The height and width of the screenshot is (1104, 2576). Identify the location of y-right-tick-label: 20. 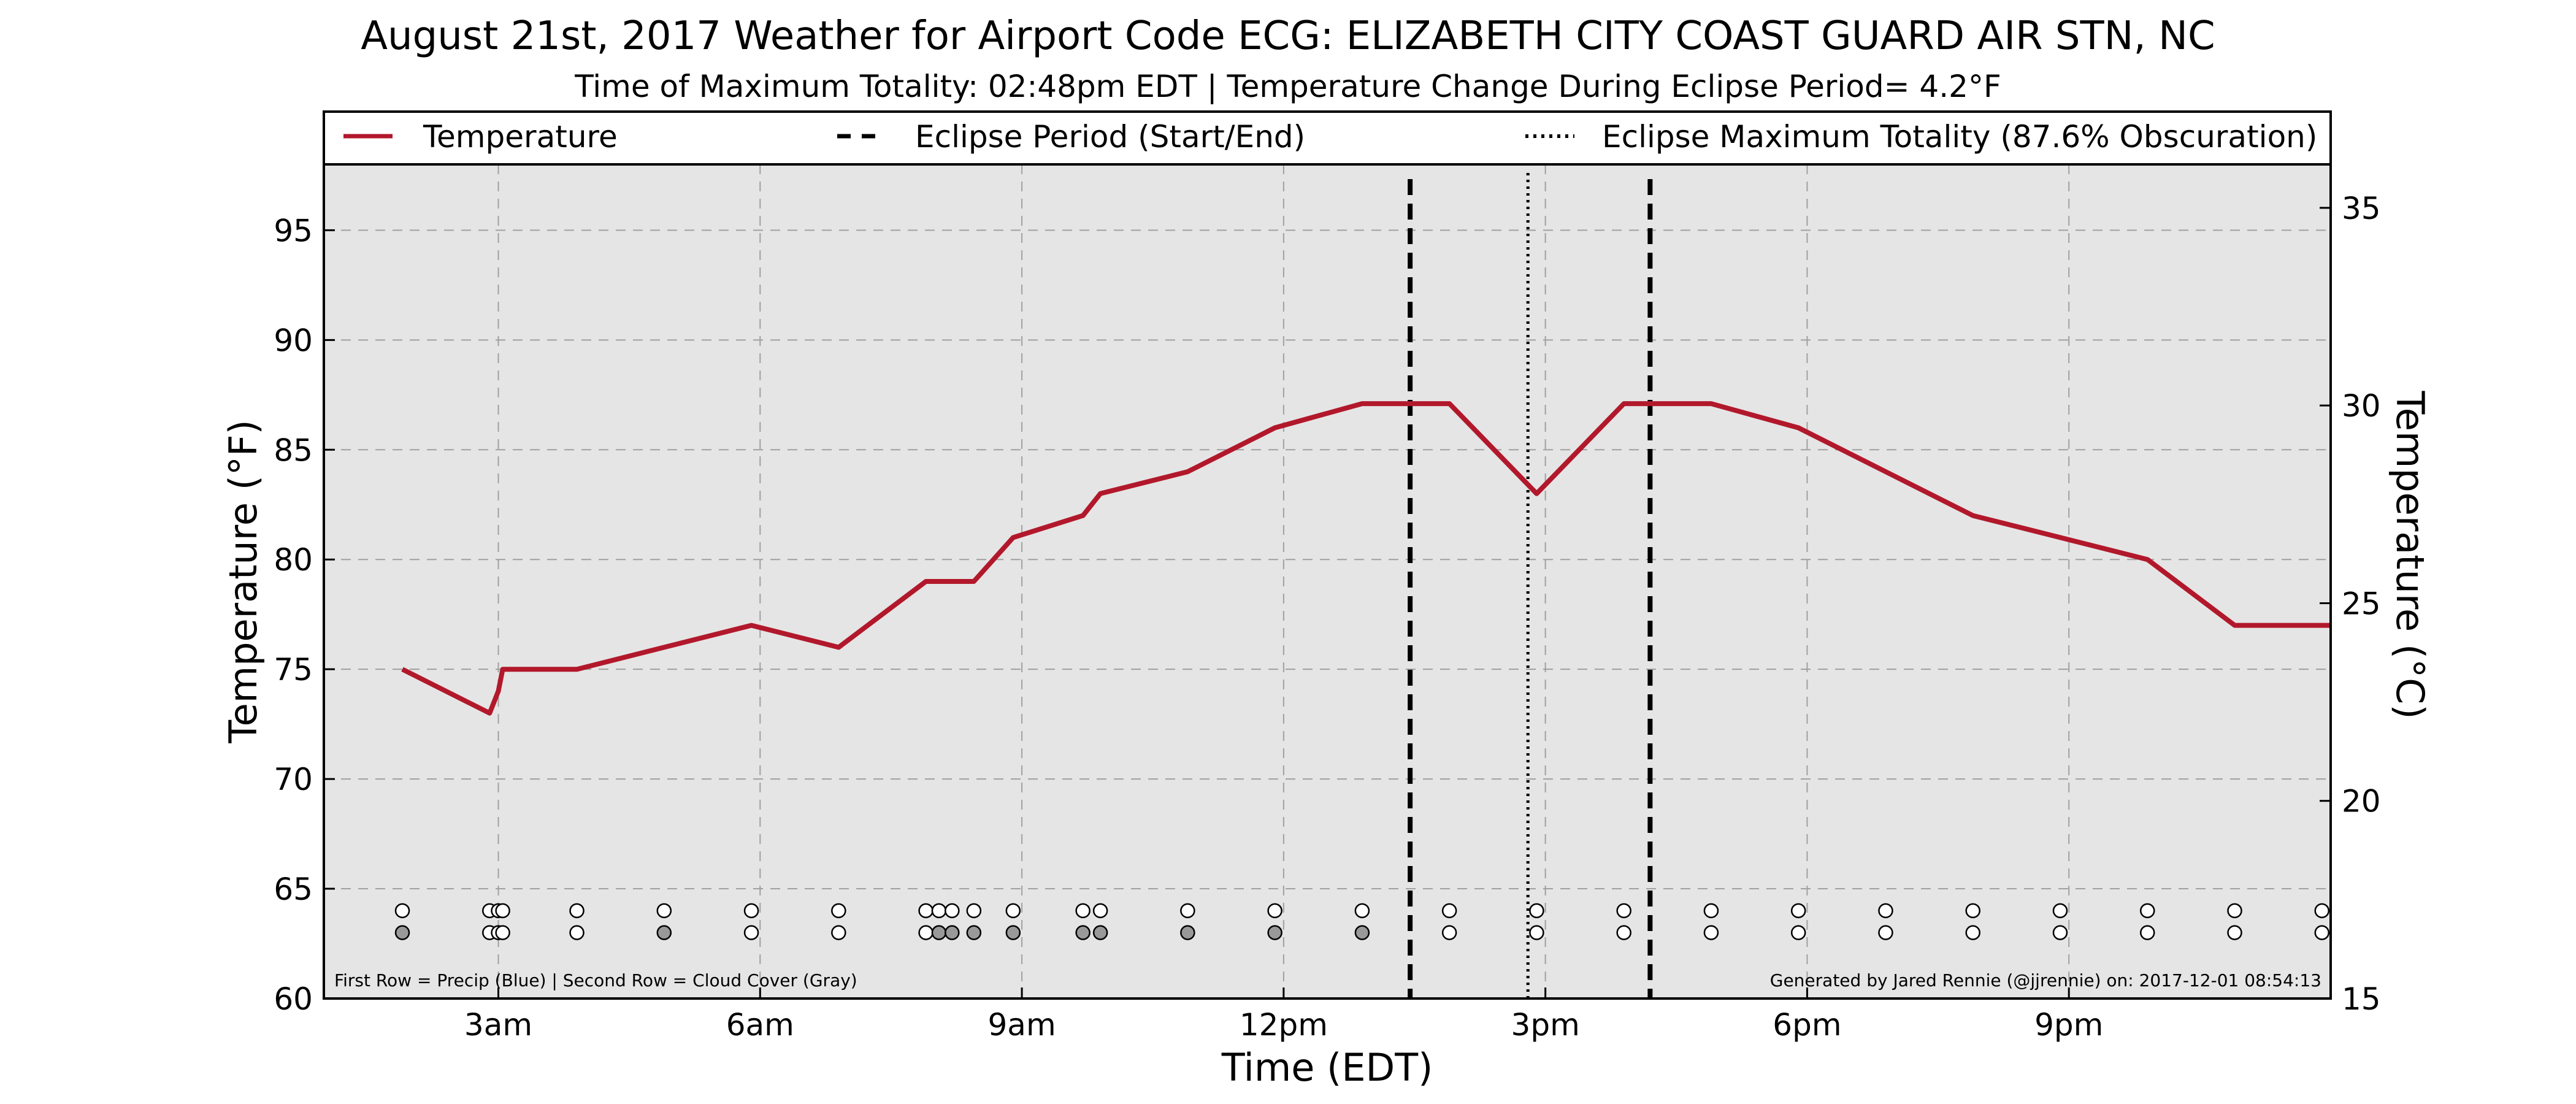
(2361, 801).